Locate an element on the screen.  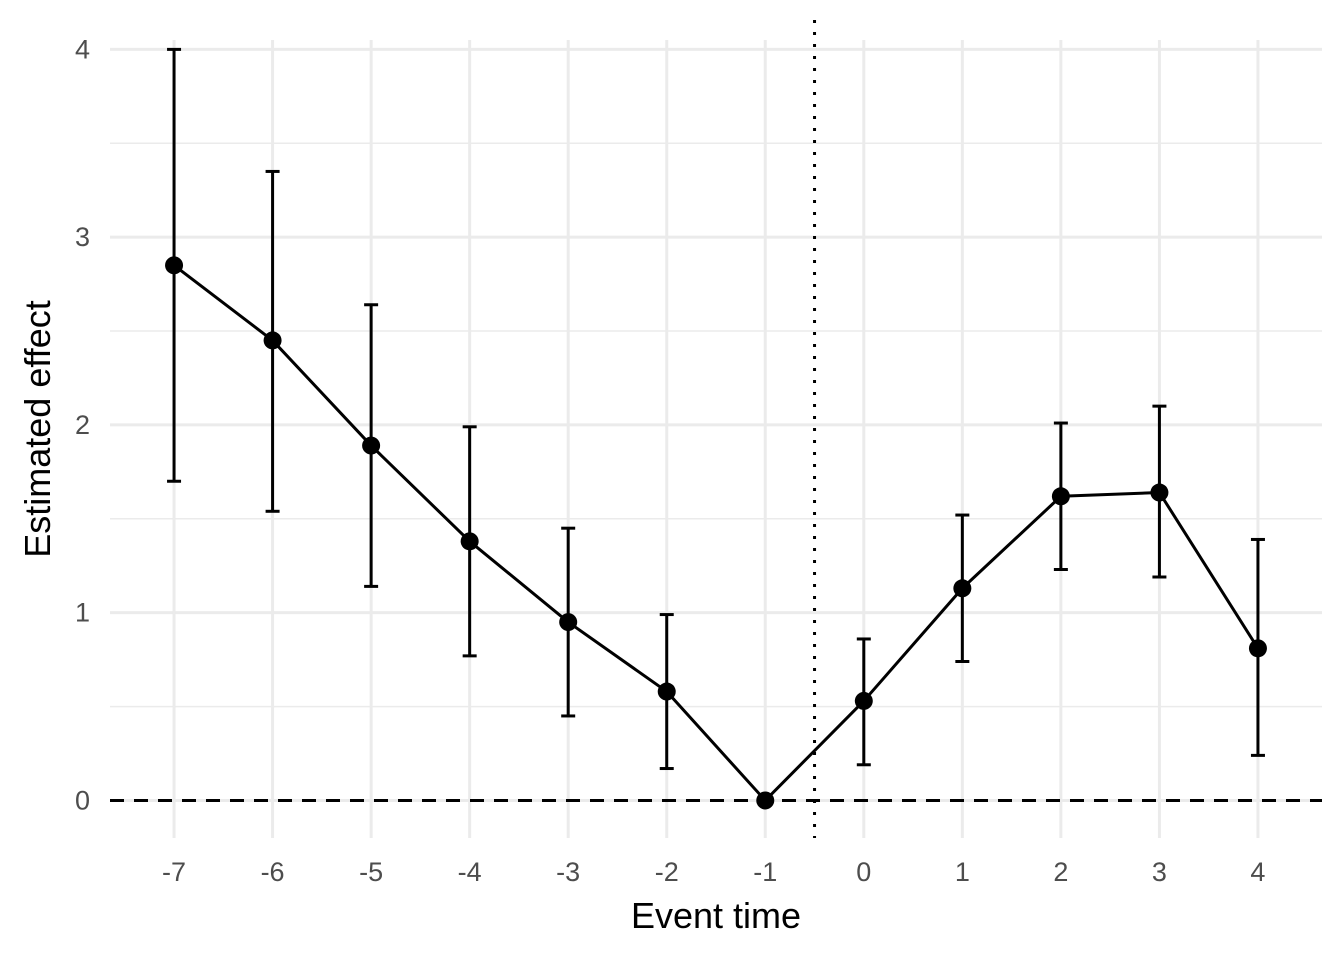
y-tick-labels: 0 1 2 3 4 is located at coordinates (82, 424).